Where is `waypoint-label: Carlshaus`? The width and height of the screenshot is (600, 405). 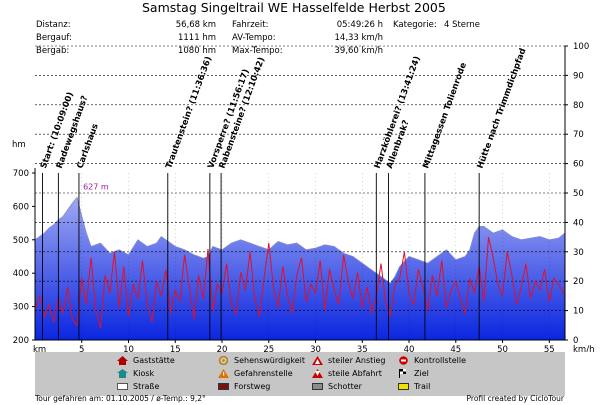 waypoint-label: Carlshaus is located at coordinates (87, 146).